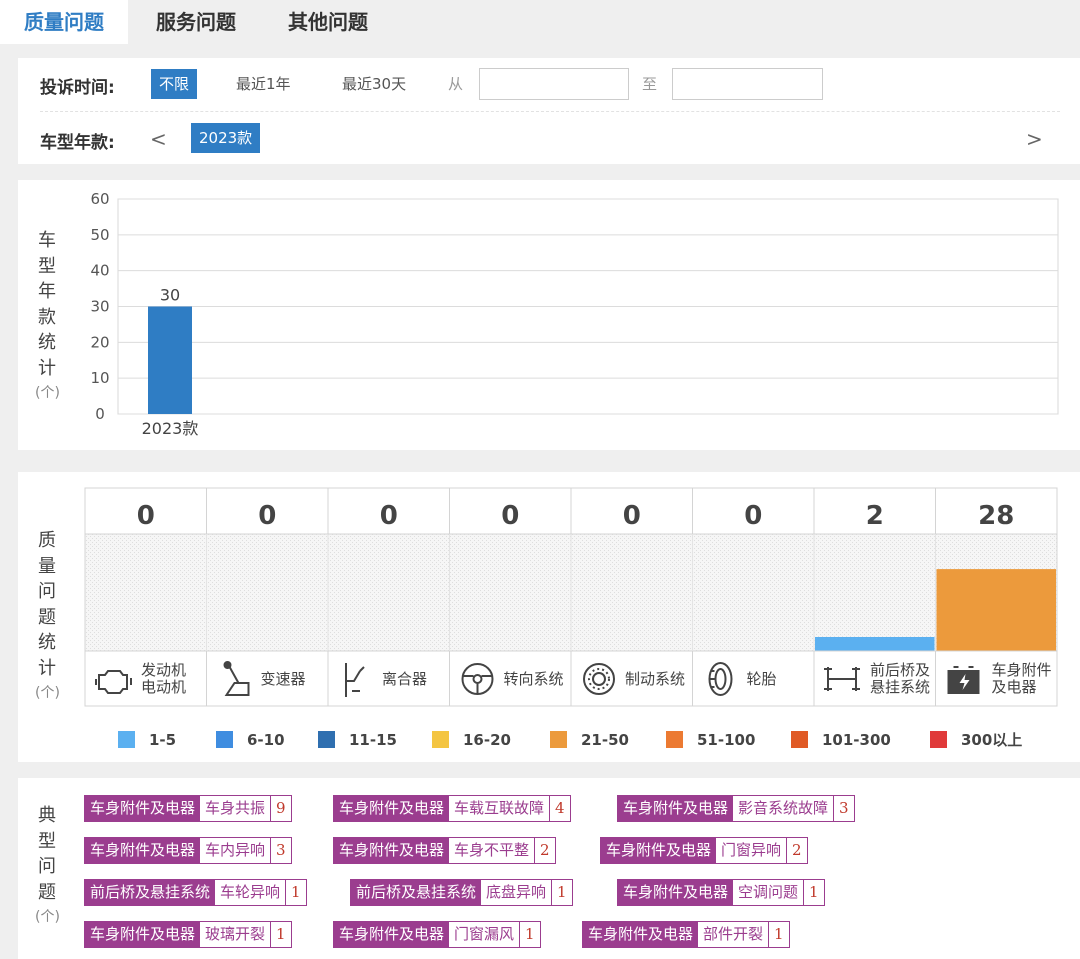 The width and height of the screenshot is (1080, 959). Describe the element at coordinates (47, 317) in the screenshot. I see `year-chart-ylabel: 车 型 年 款 统 计 (个)` at that location.